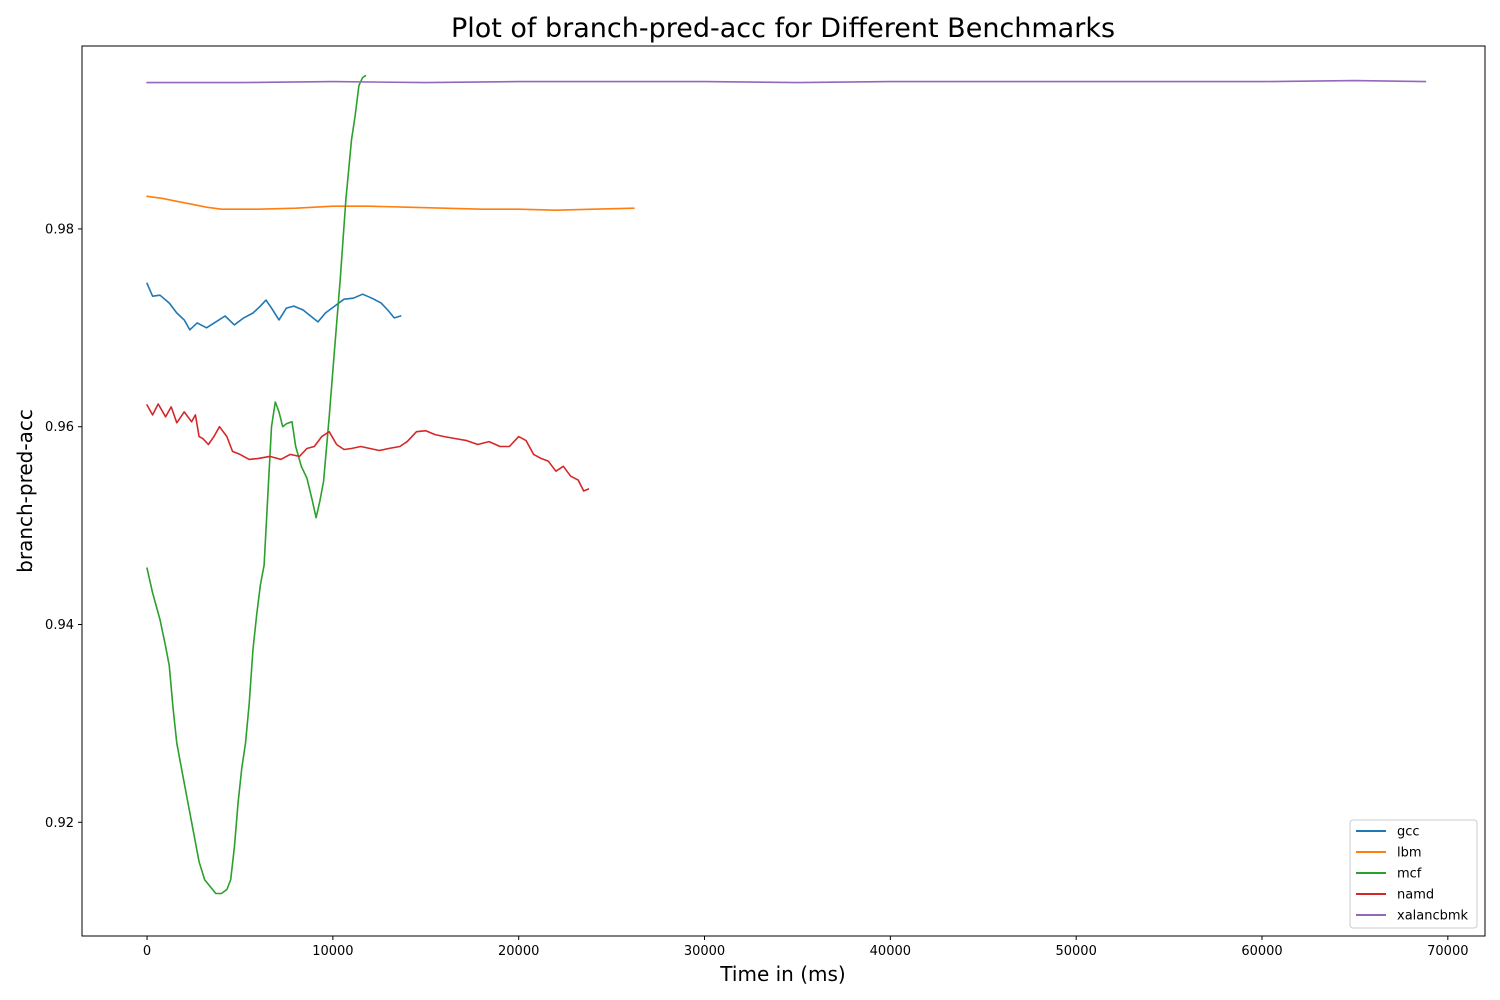 Image resolution: width=1500 pixels, height=1000 pixels. What do you see at coordinates (1447, 951) in the screenshot?
I see `x-tick-label: 70000` at bounding box center [1447, 951].